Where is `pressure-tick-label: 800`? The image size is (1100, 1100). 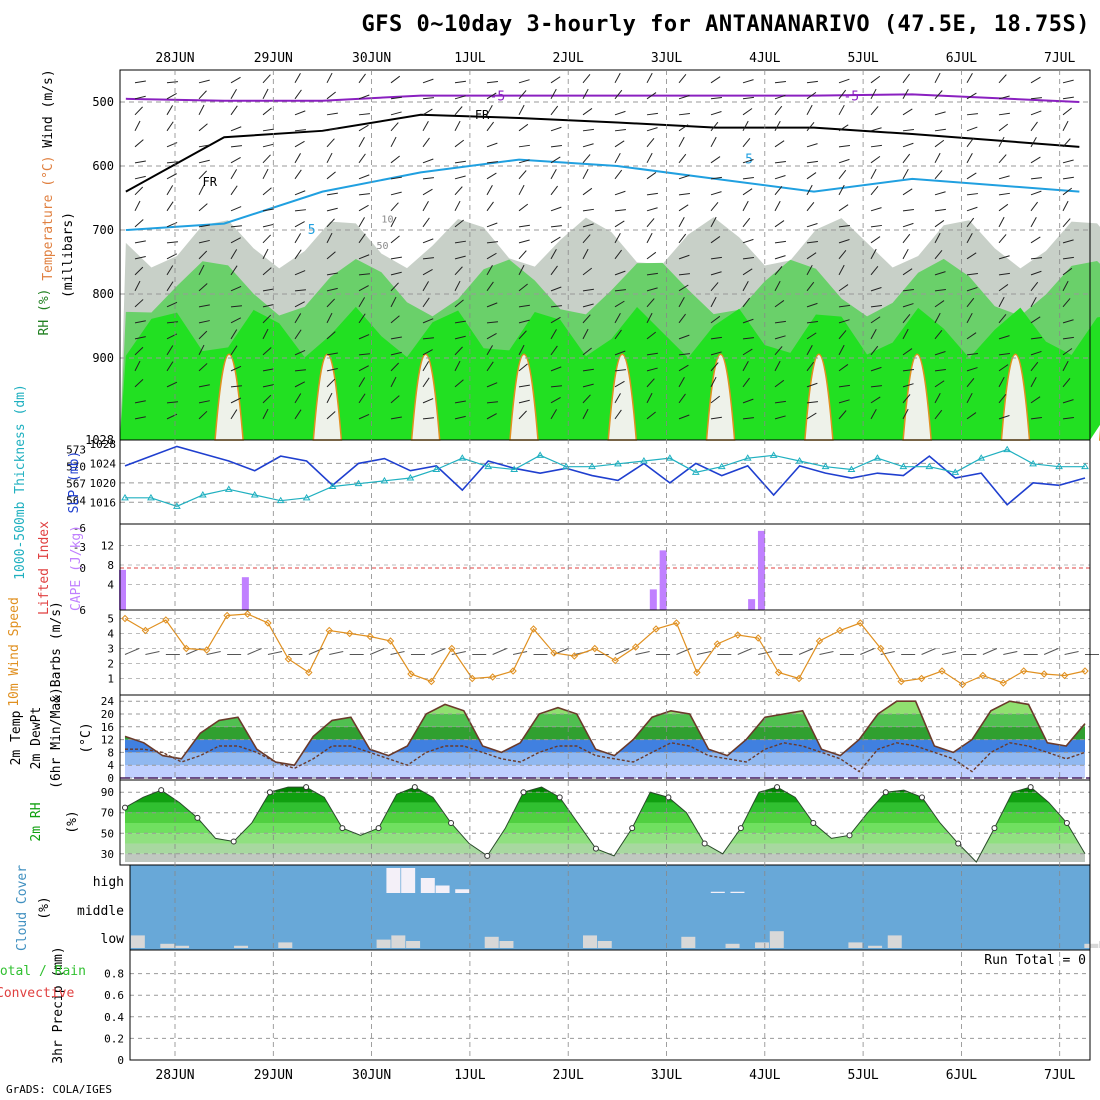
pressure-tick-label: 800 is located at coordinates (103, 294).